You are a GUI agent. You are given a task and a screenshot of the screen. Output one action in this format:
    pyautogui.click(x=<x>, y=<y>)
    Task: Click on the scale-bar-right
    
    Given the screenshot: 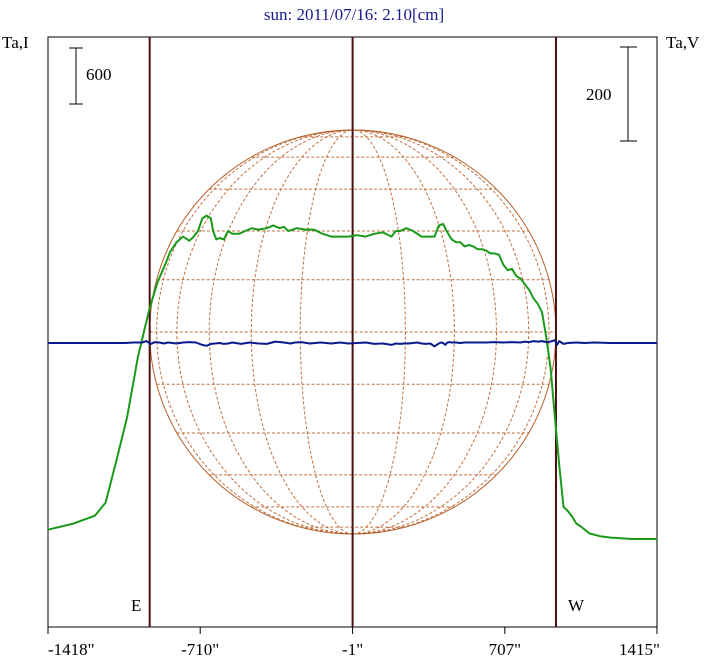 What is the action you would take?
    pyautogui.click(x=628, y=94)
    